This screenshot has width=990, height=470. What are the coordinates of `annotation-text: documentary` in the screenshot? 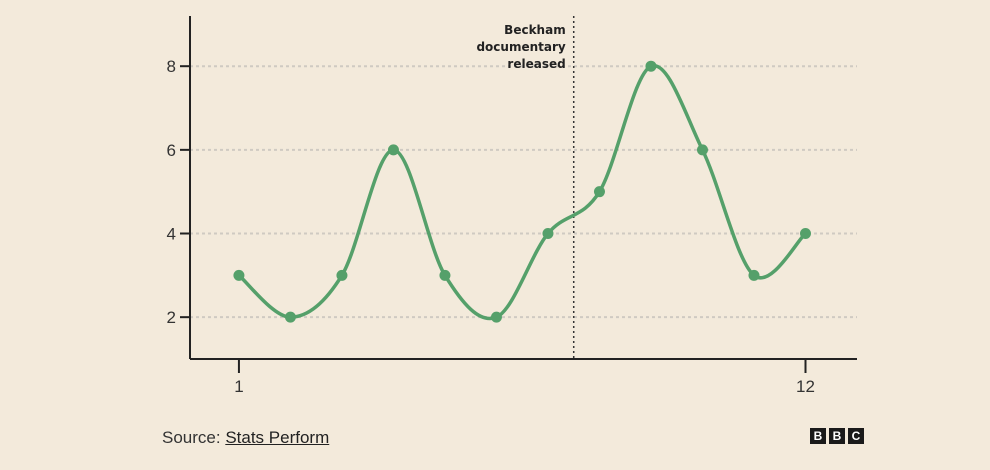 It's located at (520, 47).